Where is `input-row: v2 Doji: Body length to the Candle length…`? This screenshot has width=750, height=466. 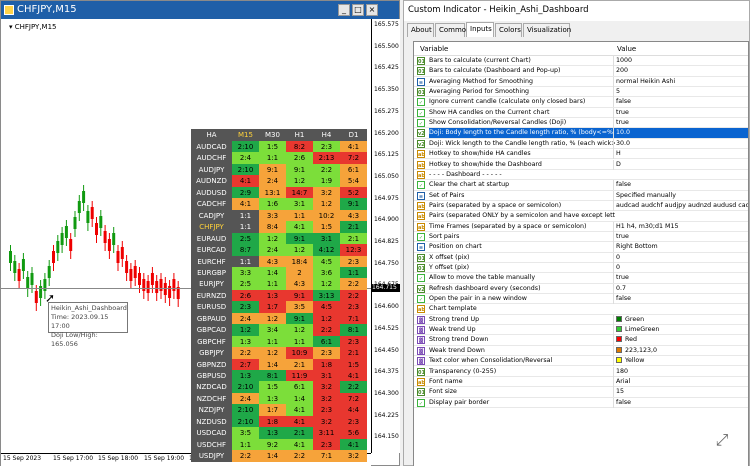 input-row: v2 Doji: Body length to the Candle length… is located at coordinates (581, 133).